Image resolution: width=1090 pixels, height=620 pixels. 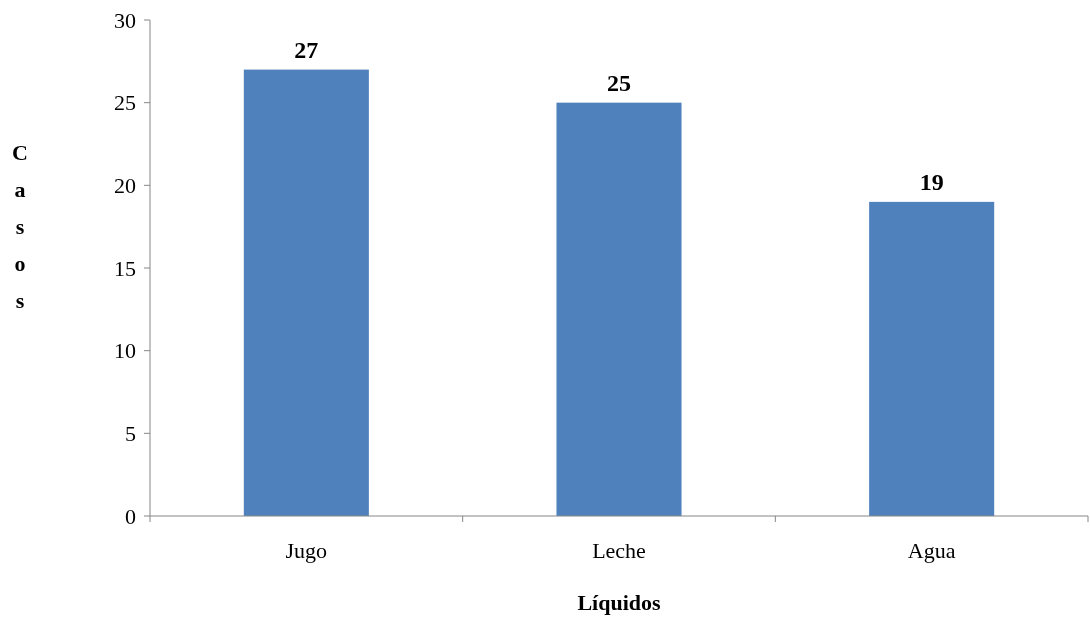 What do you see at coordinates (125, 103) in the screenshot?
I see `y-tick-label: 25` at bounding box center [125, 103].